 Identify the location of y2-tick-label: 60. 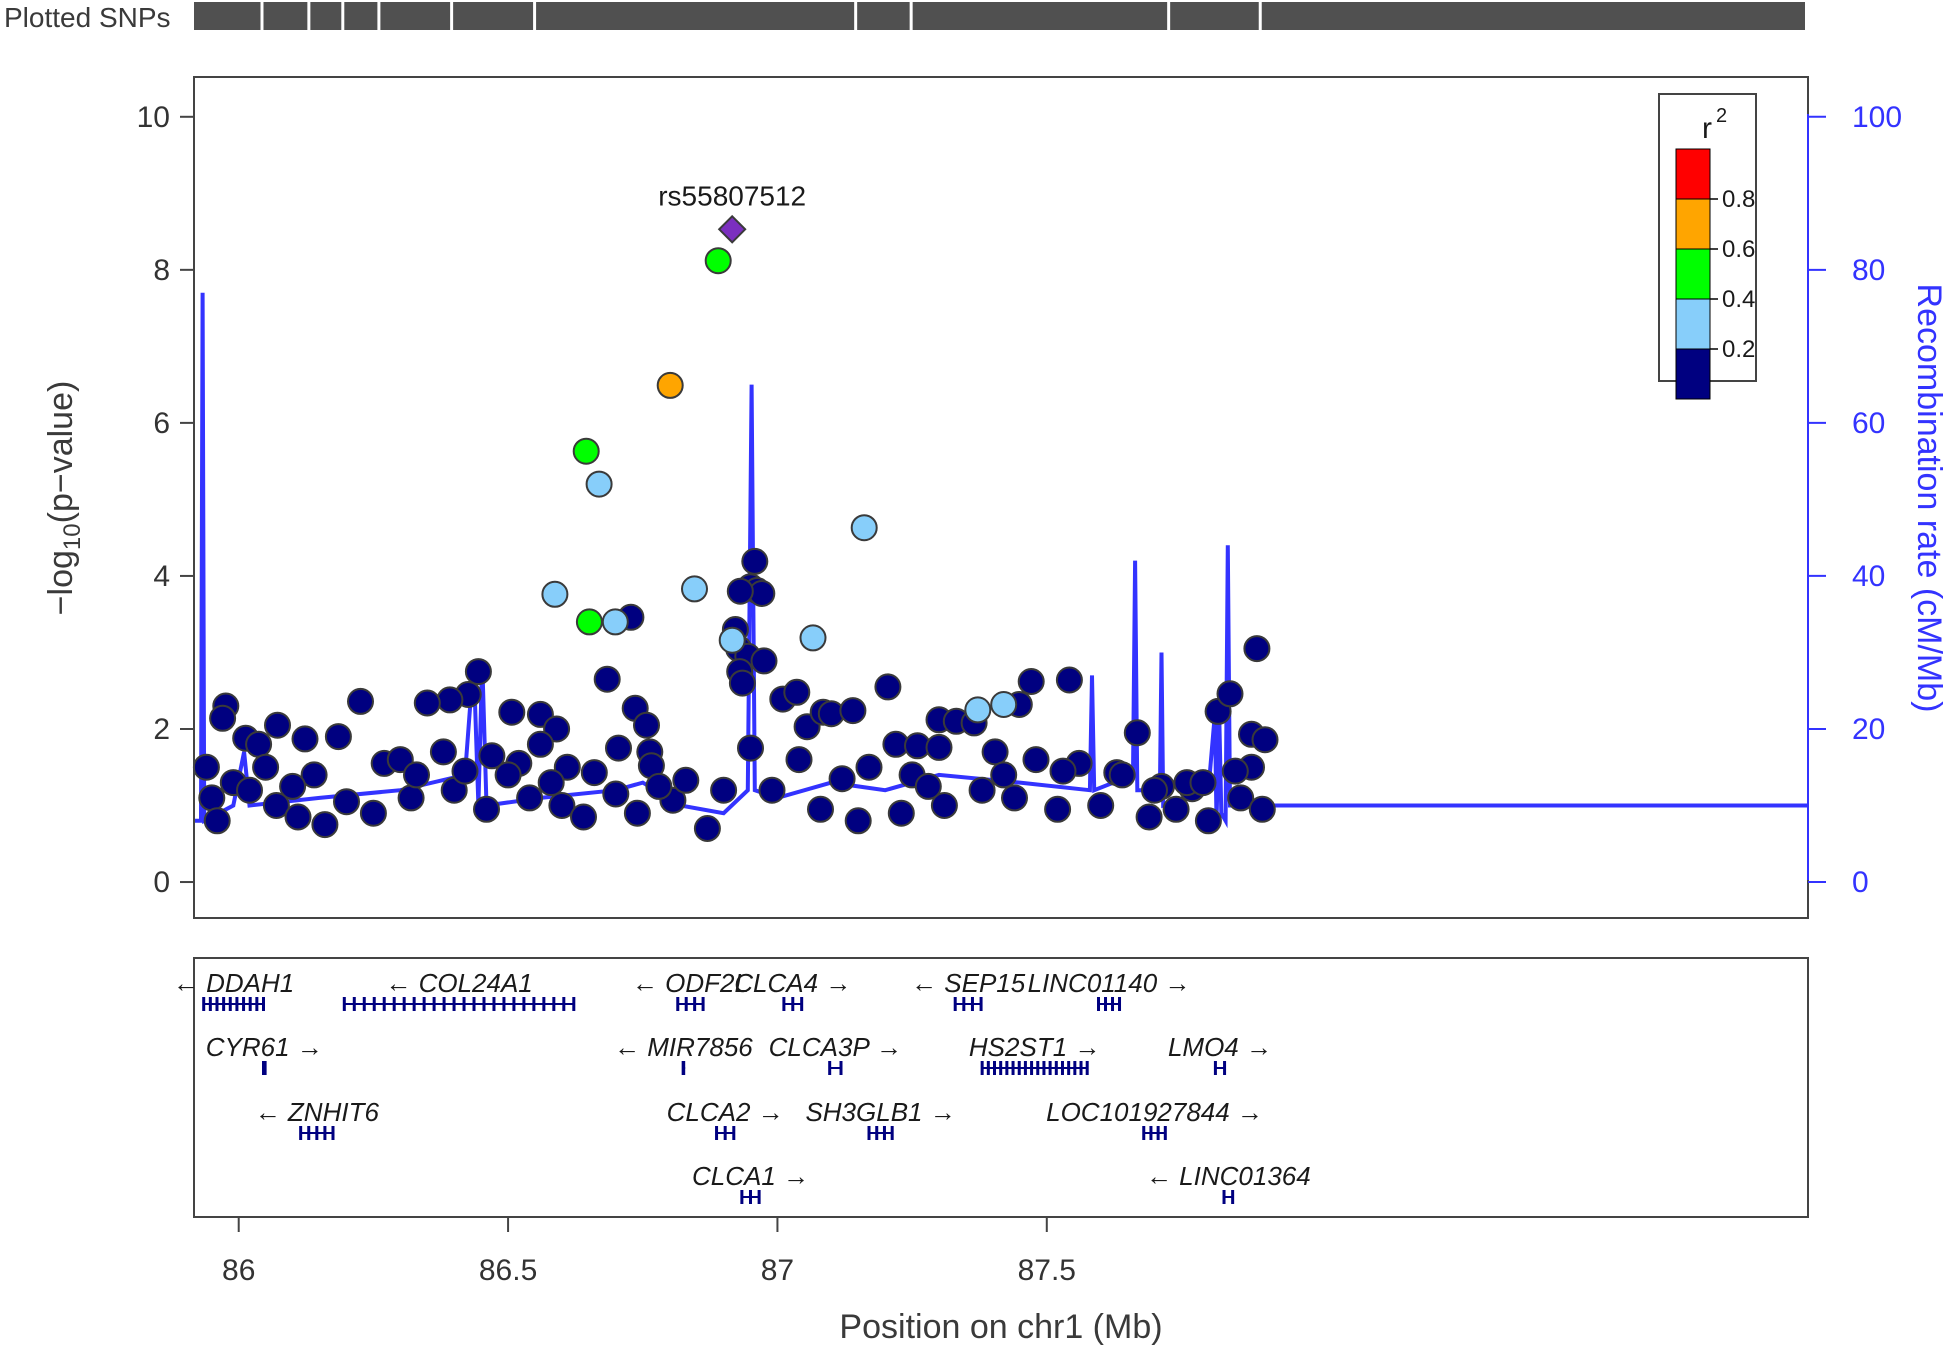
(1868, 423).